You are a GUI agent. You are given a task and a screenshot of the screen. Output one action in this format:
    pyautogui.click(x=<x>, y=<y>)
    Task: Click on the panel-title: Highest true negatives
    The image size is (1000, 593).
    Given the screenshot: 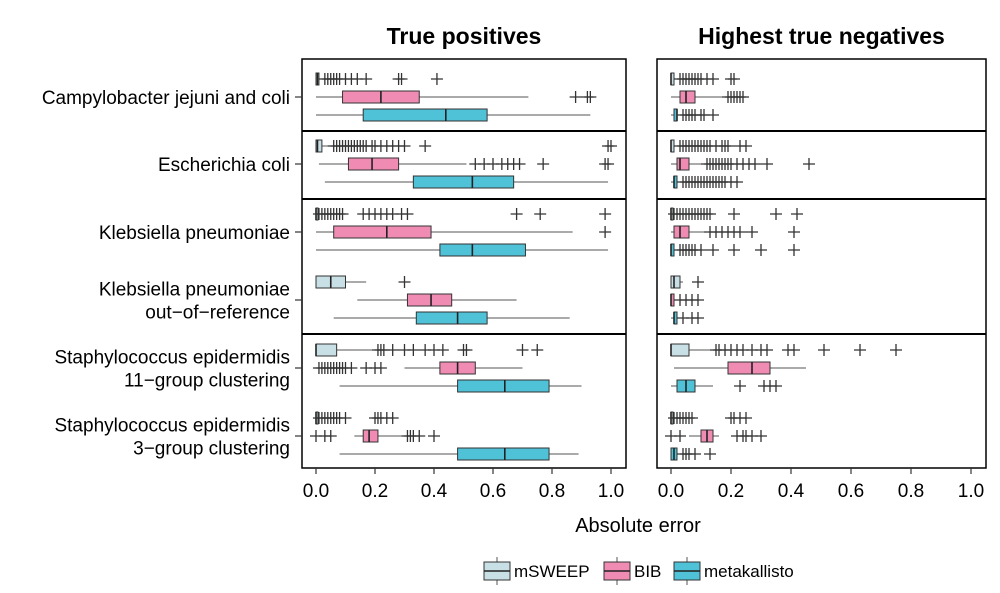 What is the action you would take?
    pyautogui.click(x=821, y=36)
    